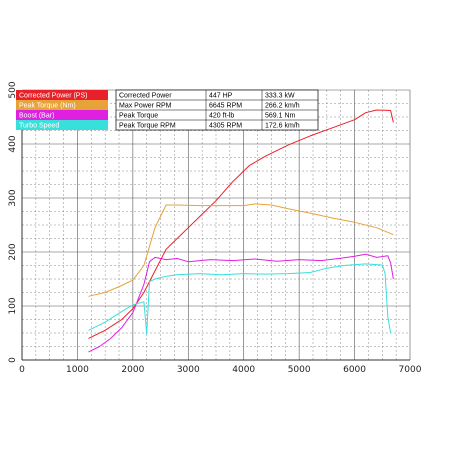 This screenshot has width=452, height=452. What do you see at coordinates (299, 370) in the screenshot?
I see `x-tick-label: 5000` at bounding box center [299, 370].